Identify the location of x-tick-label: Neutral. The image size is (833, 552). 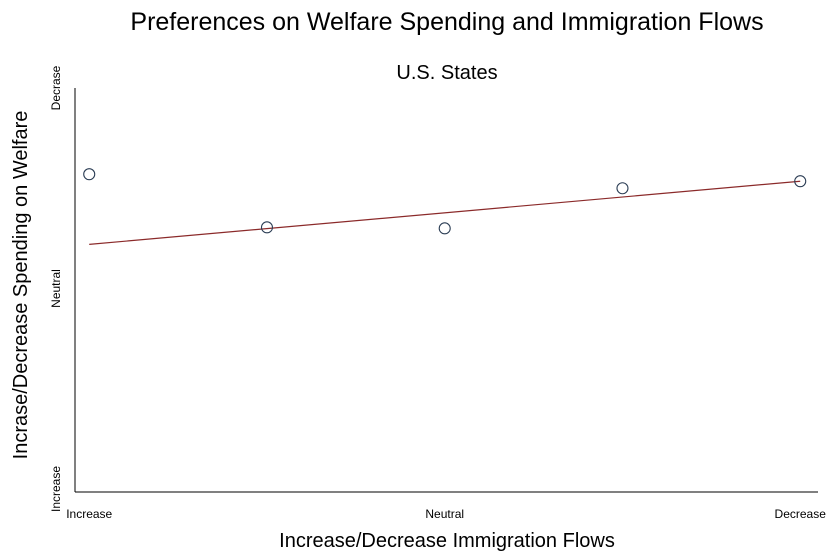
(444, 514).